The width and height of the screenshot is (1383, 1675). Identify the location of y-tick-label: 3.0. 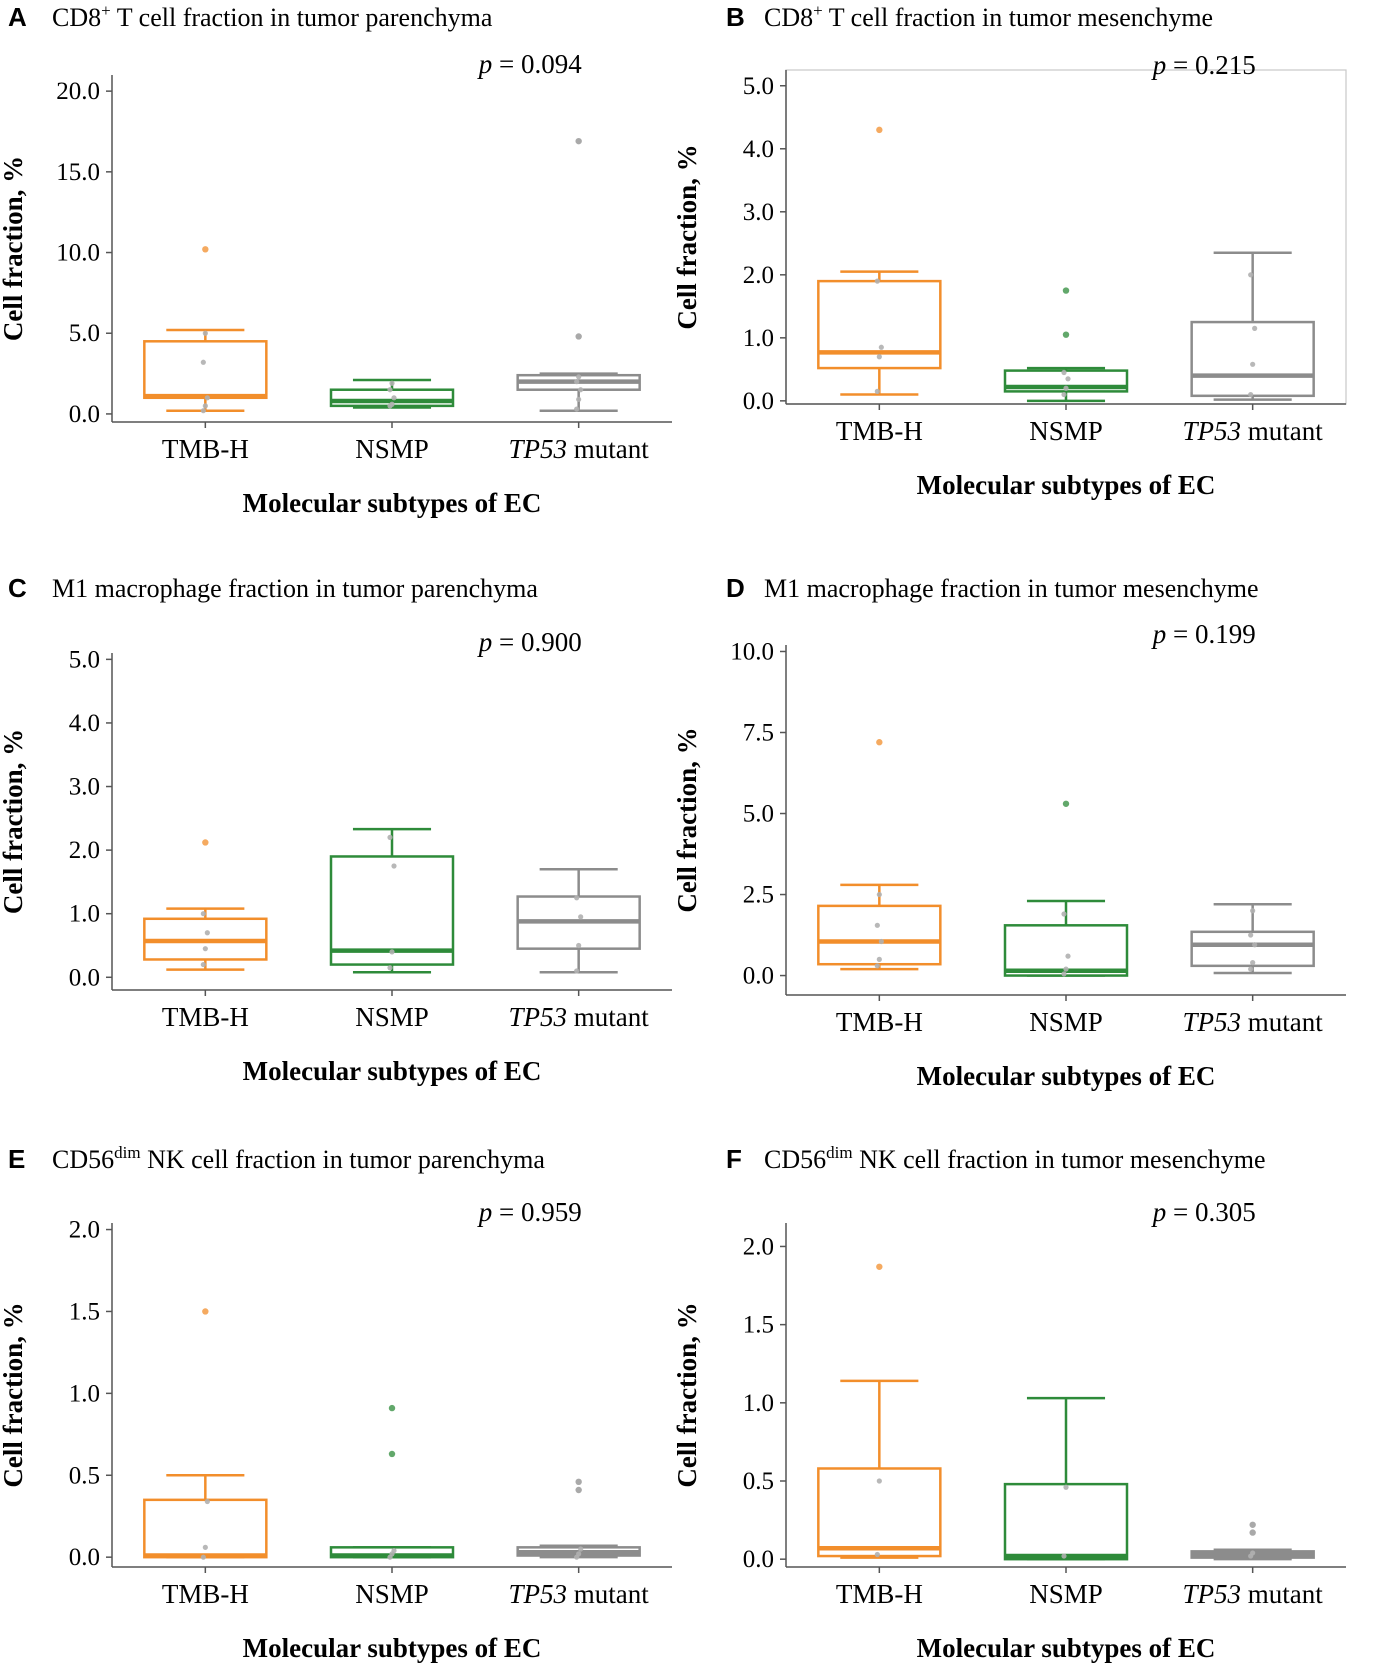
(758, 212).